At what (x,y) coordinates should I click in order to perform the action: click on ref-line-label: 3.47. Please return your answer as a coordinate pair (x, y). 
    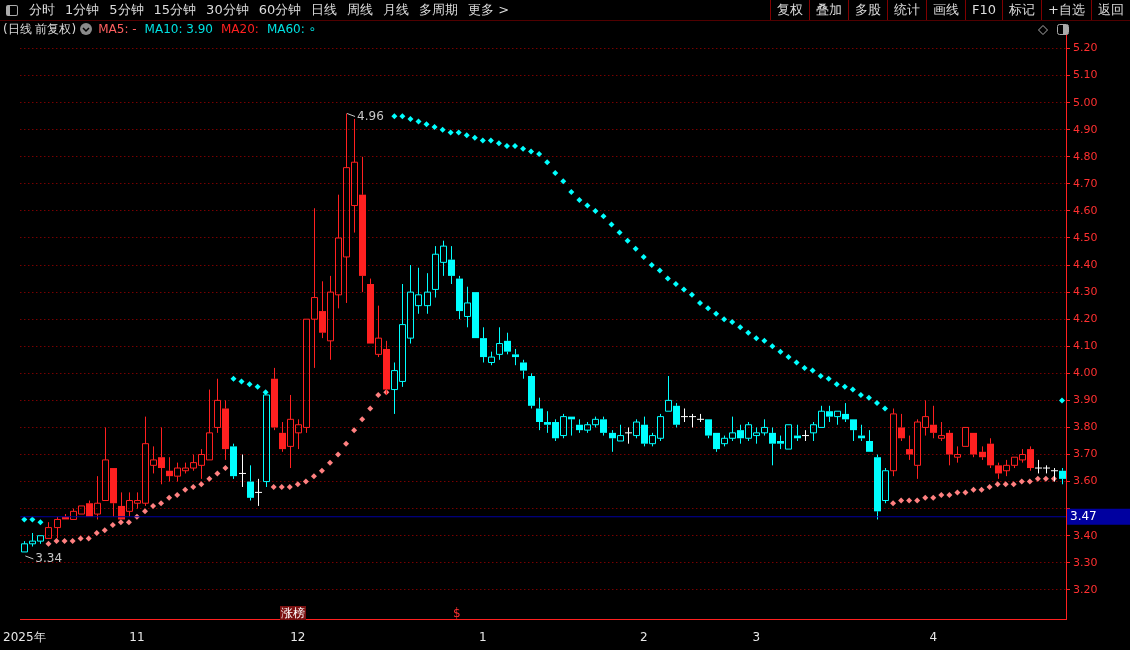
    Looking at the image, I should click on (1083, 515).